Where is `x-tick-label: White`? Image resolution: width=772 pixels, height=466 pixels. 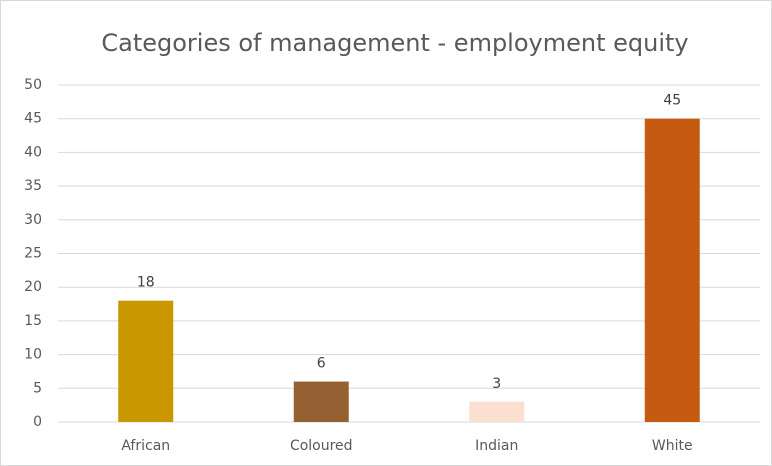
x-tick-label: White is located at coordinates (672, 446).